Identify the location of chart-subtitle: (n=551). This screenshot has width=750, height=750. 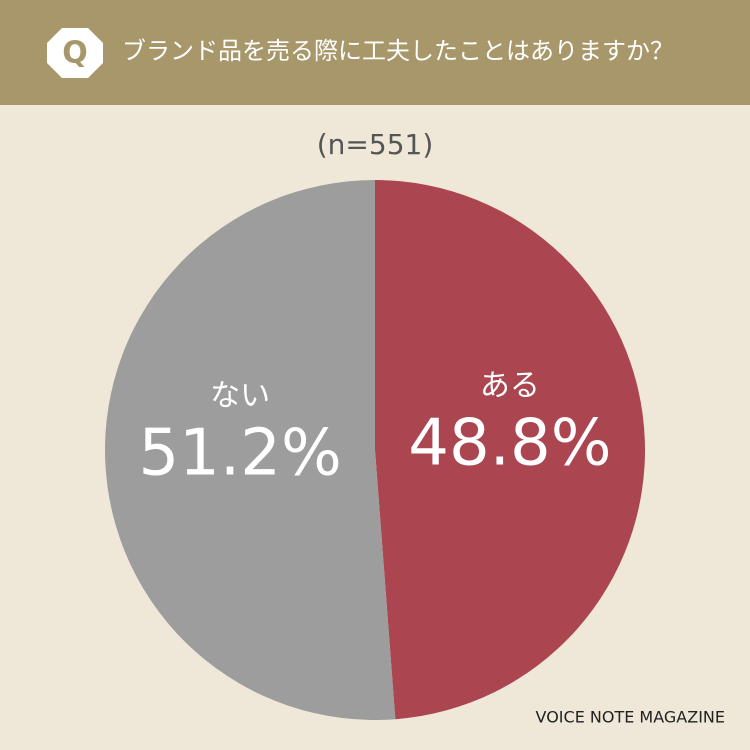
(375, 144).